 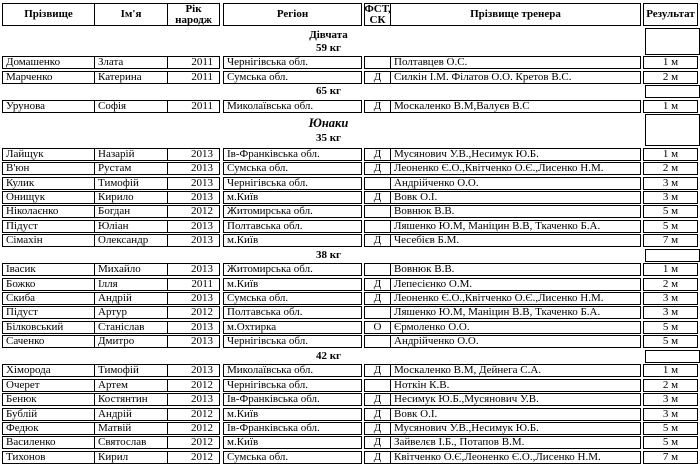 What do you see at coordinates (131, 414) in the screenshot?
I see `first-name-cell: Андрій` at bounding box center [131, 414].